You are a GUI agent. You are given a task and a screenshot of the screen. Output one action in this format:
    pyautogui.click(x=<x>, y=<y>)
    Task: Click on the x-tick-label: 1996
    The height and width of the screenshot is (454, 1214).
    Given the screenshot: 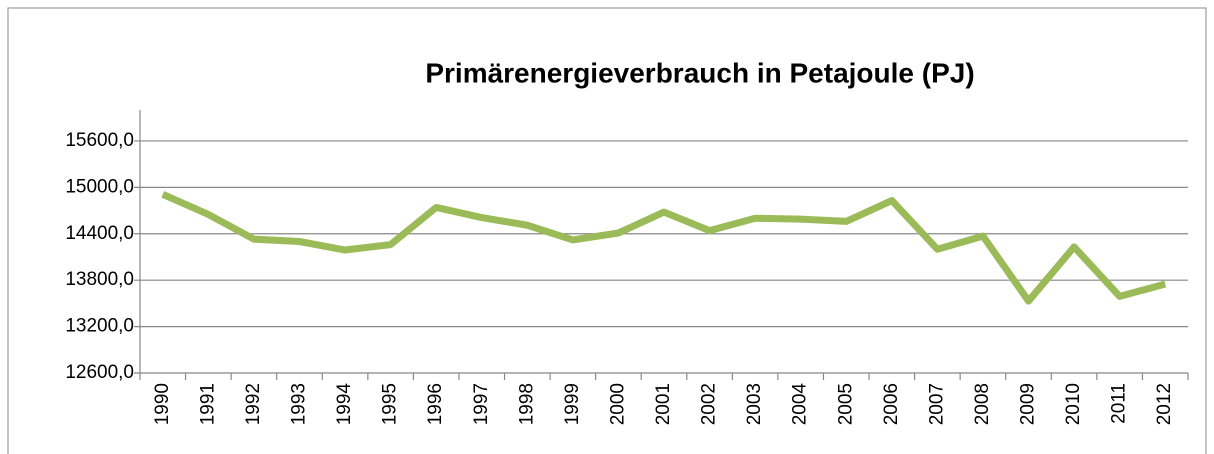 What is the action you would take?
    pyautogui.click(x=435, y=404)
    